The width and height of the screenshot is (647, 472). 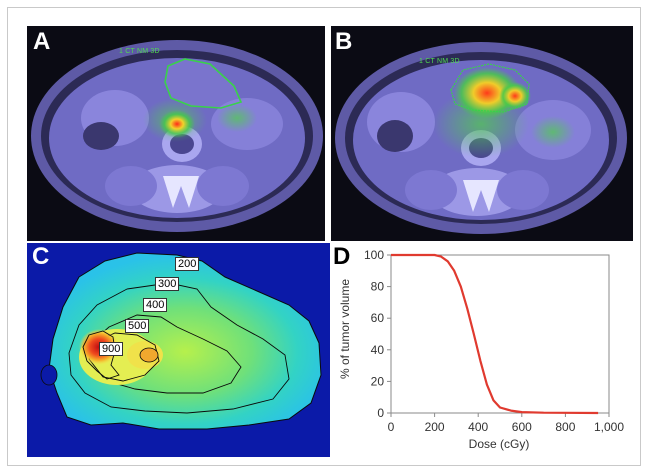 I want to click on isodose-label-900: 900, so click(x=111, y=349).